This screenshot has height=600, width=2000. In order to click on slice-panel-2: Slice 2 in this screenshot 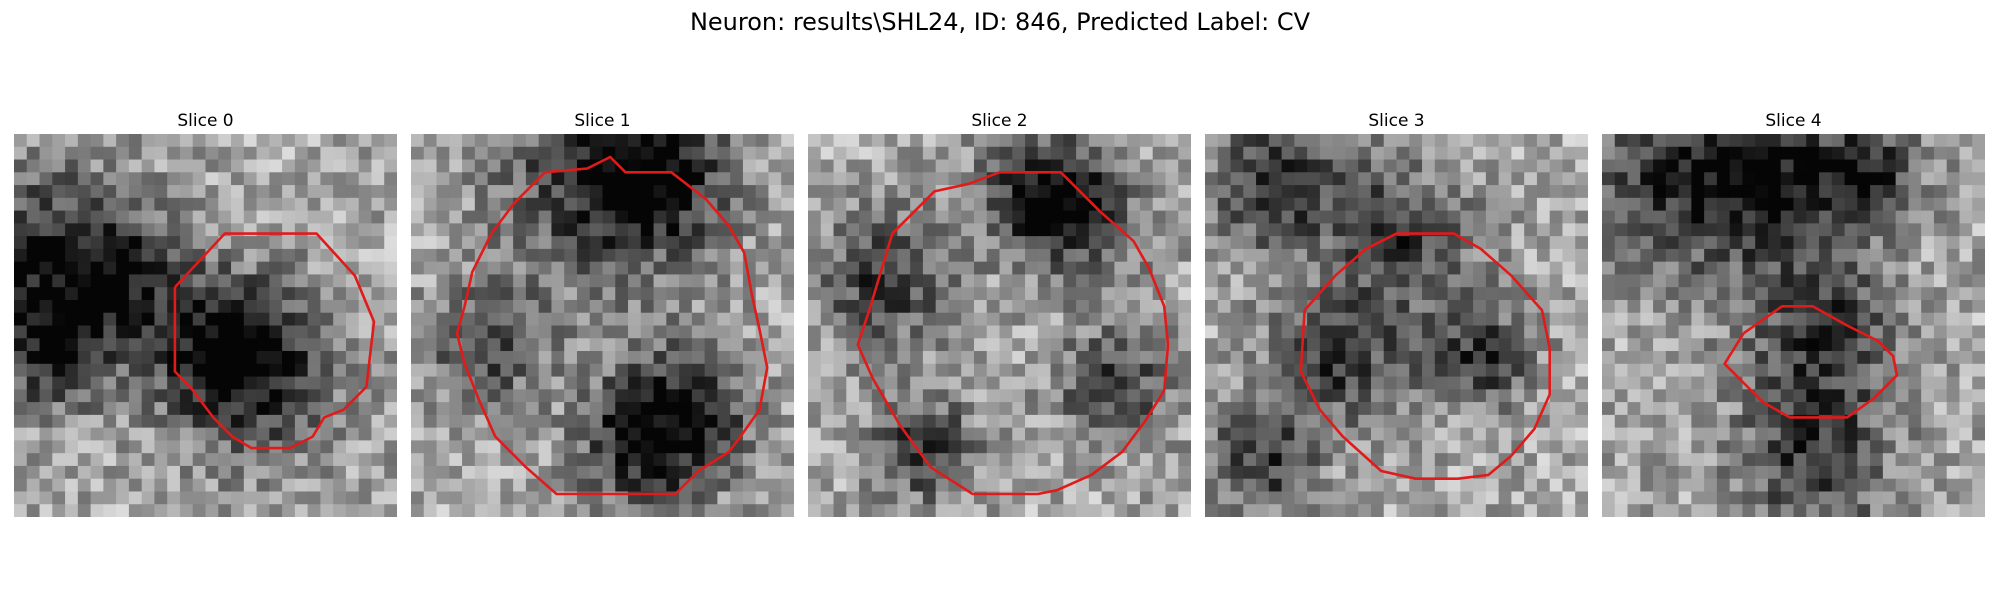, I will do `click(999, 312)`.